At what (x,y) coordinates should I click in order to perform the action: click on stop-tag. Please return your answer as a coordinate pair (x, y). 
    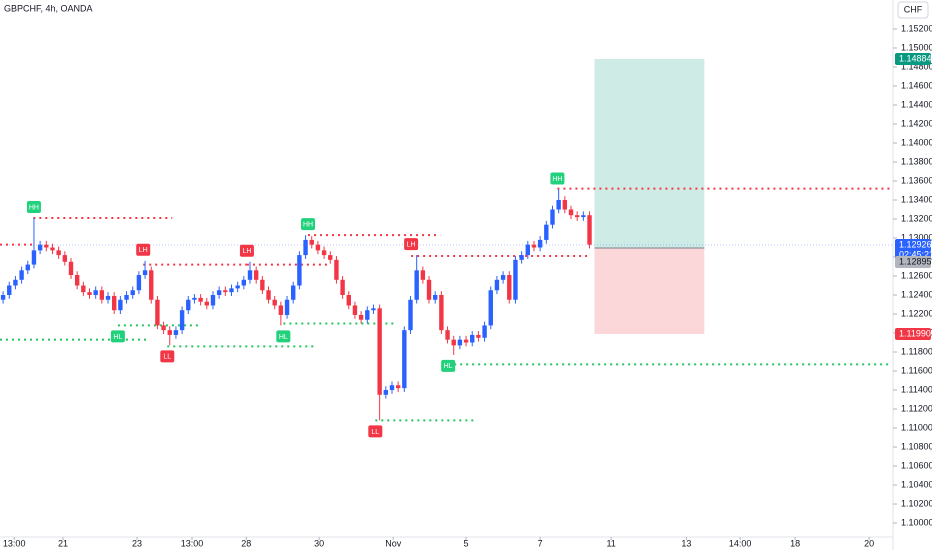
    Looking at the image, I should click on (913, 333).